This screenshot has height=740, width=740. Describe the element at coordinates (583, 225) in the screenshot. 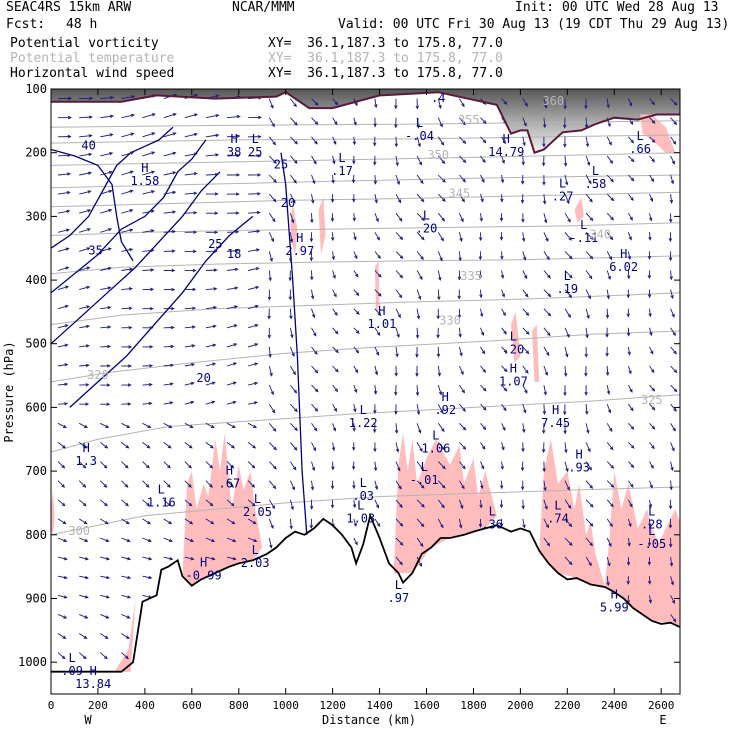

I see `extremum-marker: L` at that location.